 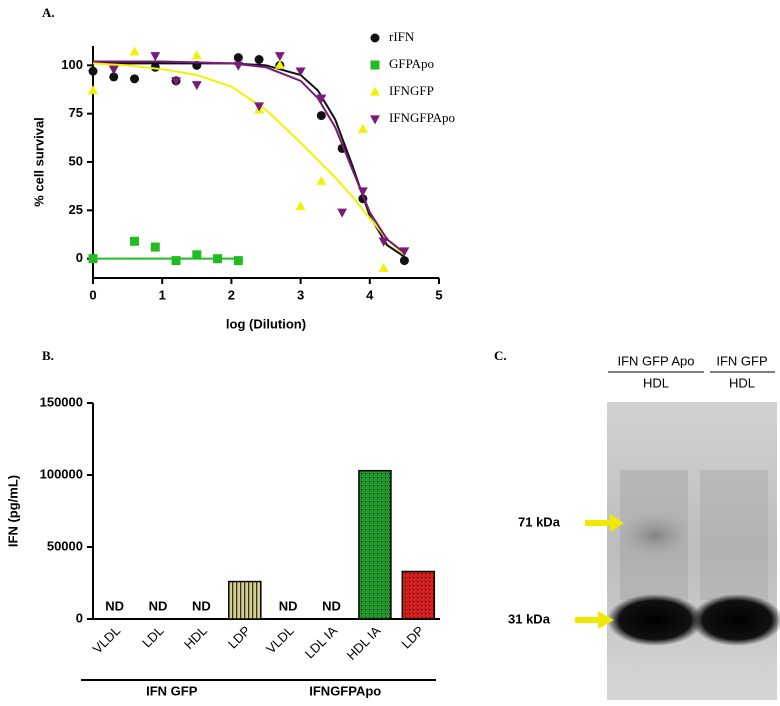 What do you see at coordinates (370, 294) in the screenshot?
I see `x-tick-label: 4` at bounding box center [370, 294].